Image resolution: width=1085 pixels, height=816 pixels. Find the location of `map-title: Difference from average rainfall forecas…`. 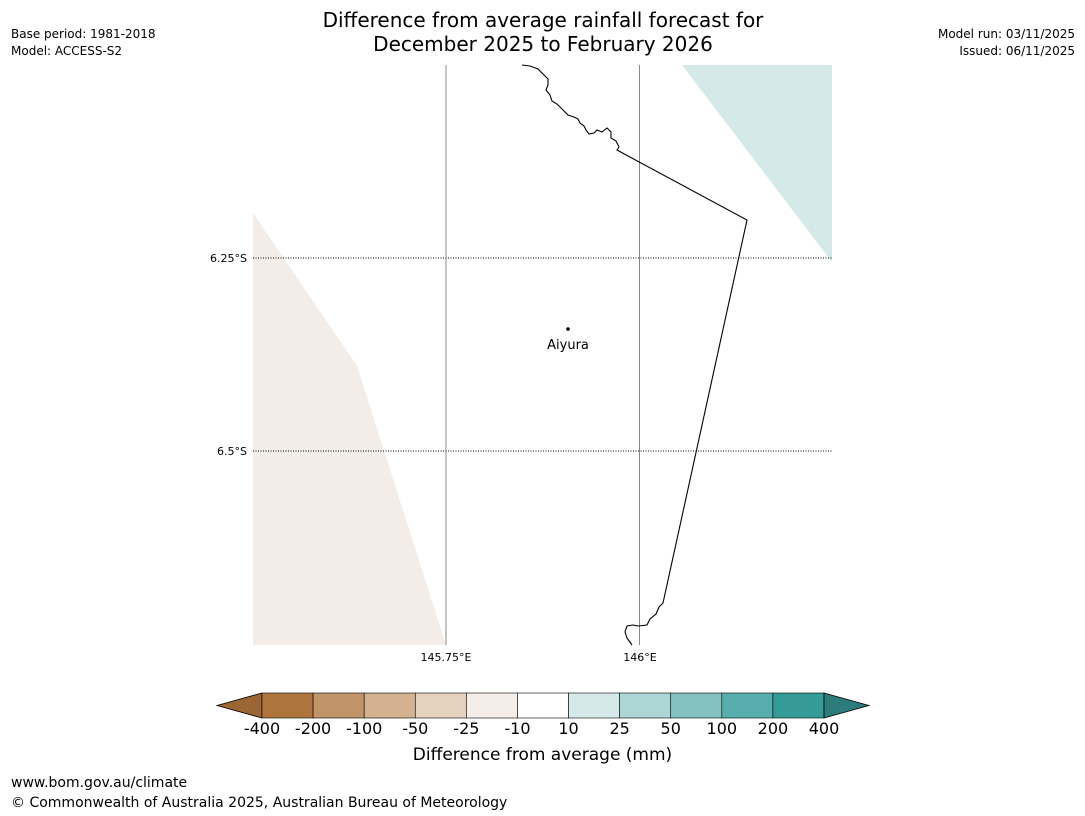

map-title: Difference from average rainfall forecas… is located at coordinates (543, 32).